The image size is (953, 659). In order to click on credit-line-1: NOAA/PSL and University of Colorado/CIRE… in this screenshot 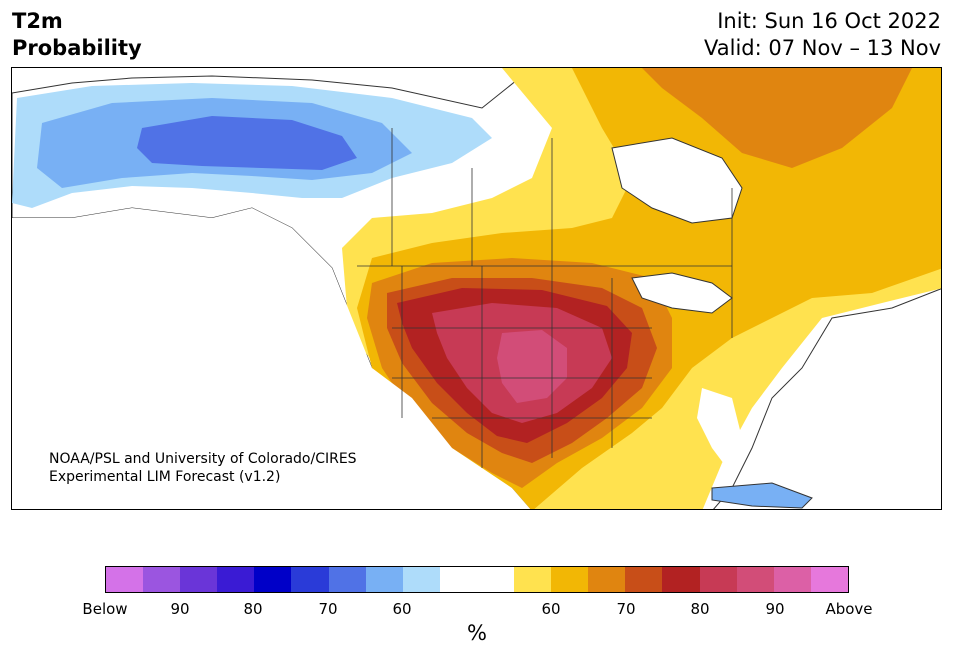, I will do `click(203, 459)`.